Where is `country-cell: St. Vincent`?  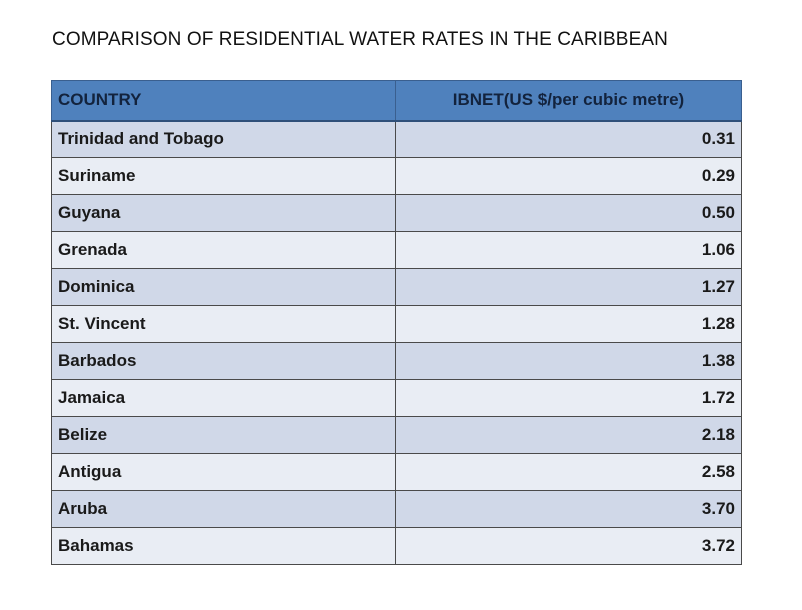 country-cell: St. Vincent is located at coordinates (223, 324).